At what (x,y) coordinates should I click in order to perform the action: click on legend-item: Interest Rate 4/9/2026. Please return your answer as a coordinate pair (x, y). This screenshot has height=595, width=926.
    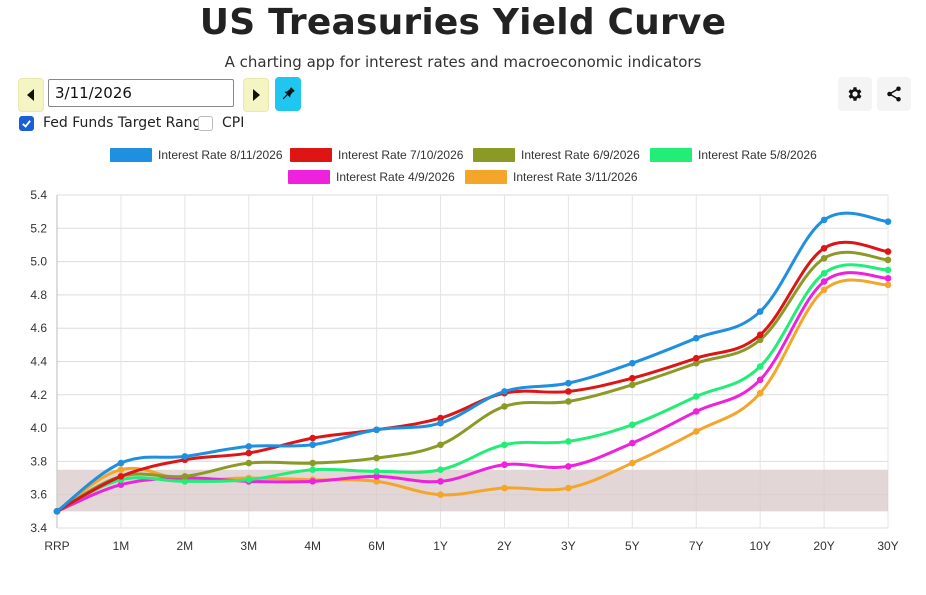
    Looking at the image, I should click on (371, 177).